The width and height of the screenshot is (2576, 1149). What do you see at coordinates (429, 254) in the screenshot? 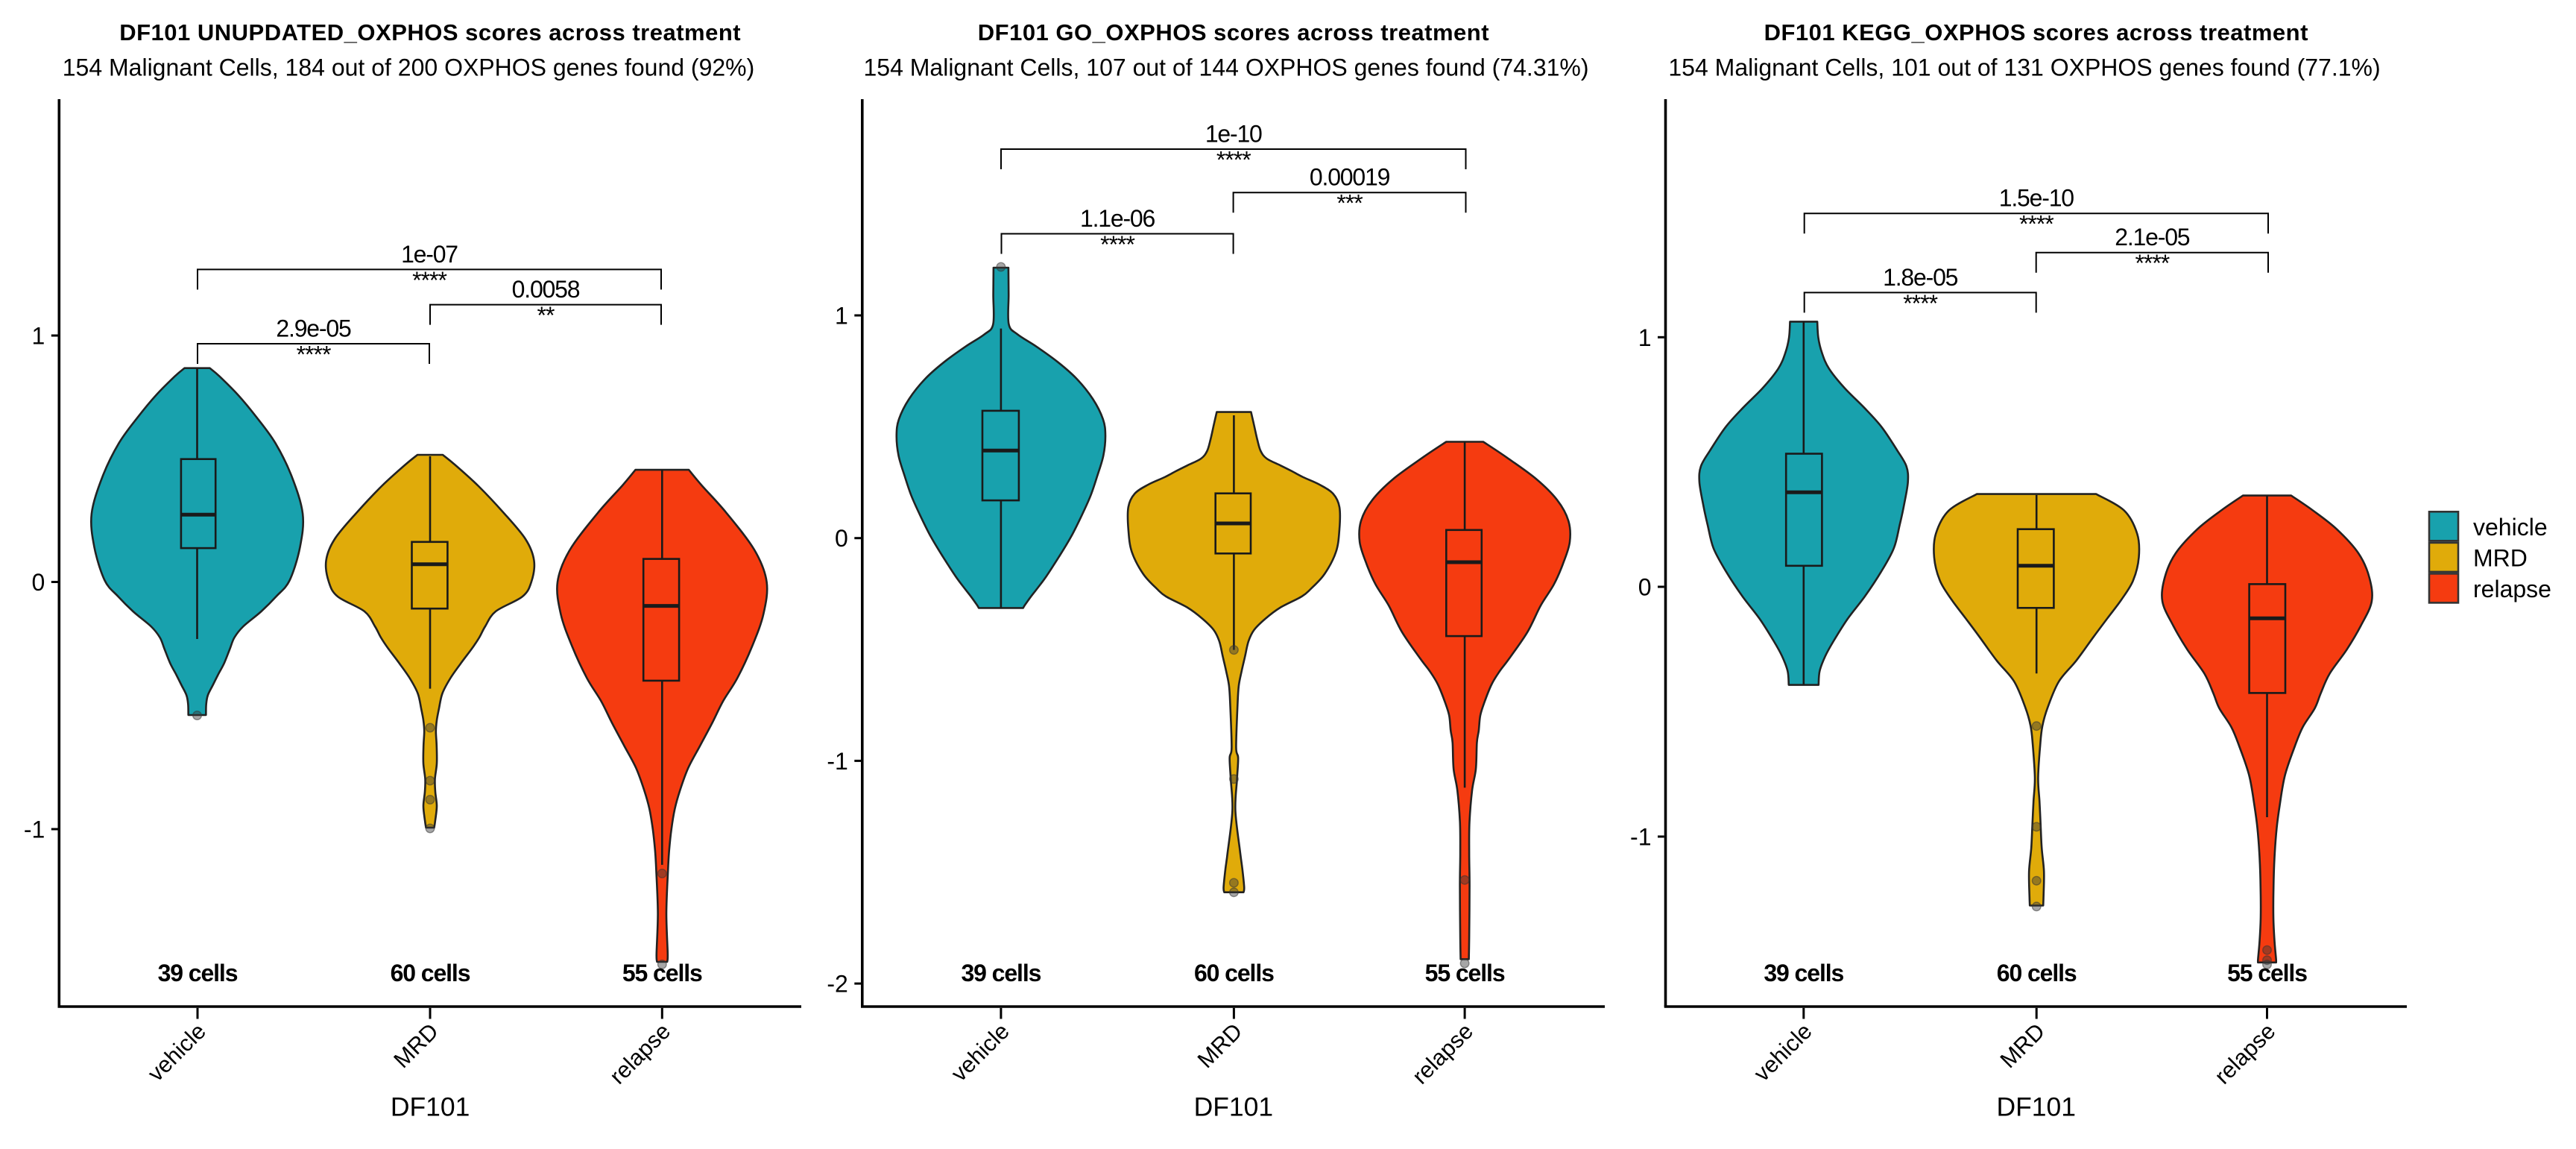
I see `svg-text: 1e-07` at bounding box center [429, 254].